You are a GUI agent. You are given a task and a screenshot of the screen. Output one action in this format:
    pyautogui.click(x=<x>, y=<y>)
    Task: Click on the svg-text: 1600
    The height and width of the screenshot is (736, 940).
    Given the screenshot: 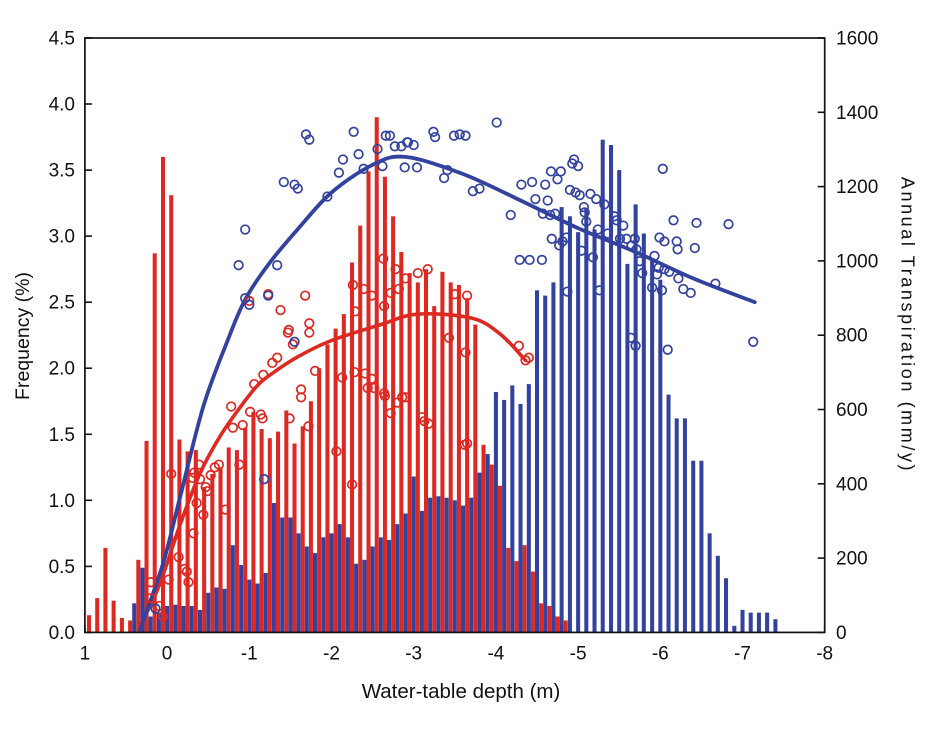 What is the action you would take?
    pyautogui.click(x=857, y=39)
    